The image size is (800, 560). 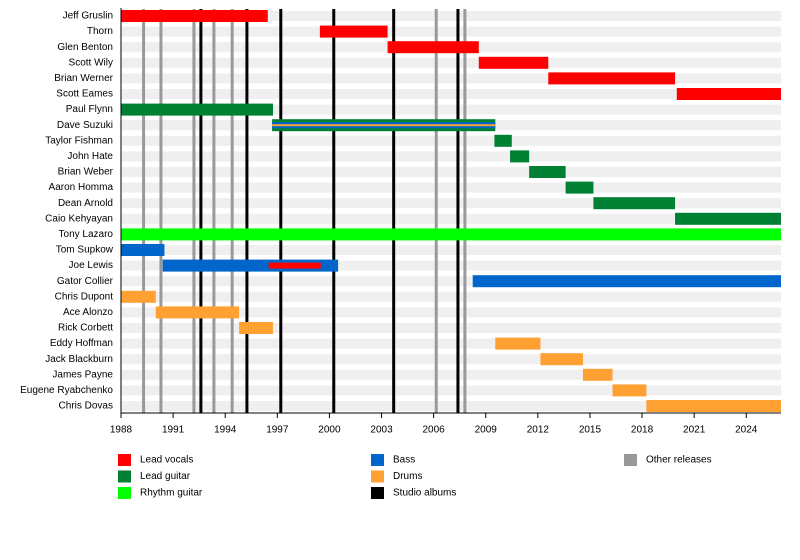 What do you see at coordinates (746, 430) in the screenshot?
I see `x-tick-label: 2024` at bounding box center [746, 430].